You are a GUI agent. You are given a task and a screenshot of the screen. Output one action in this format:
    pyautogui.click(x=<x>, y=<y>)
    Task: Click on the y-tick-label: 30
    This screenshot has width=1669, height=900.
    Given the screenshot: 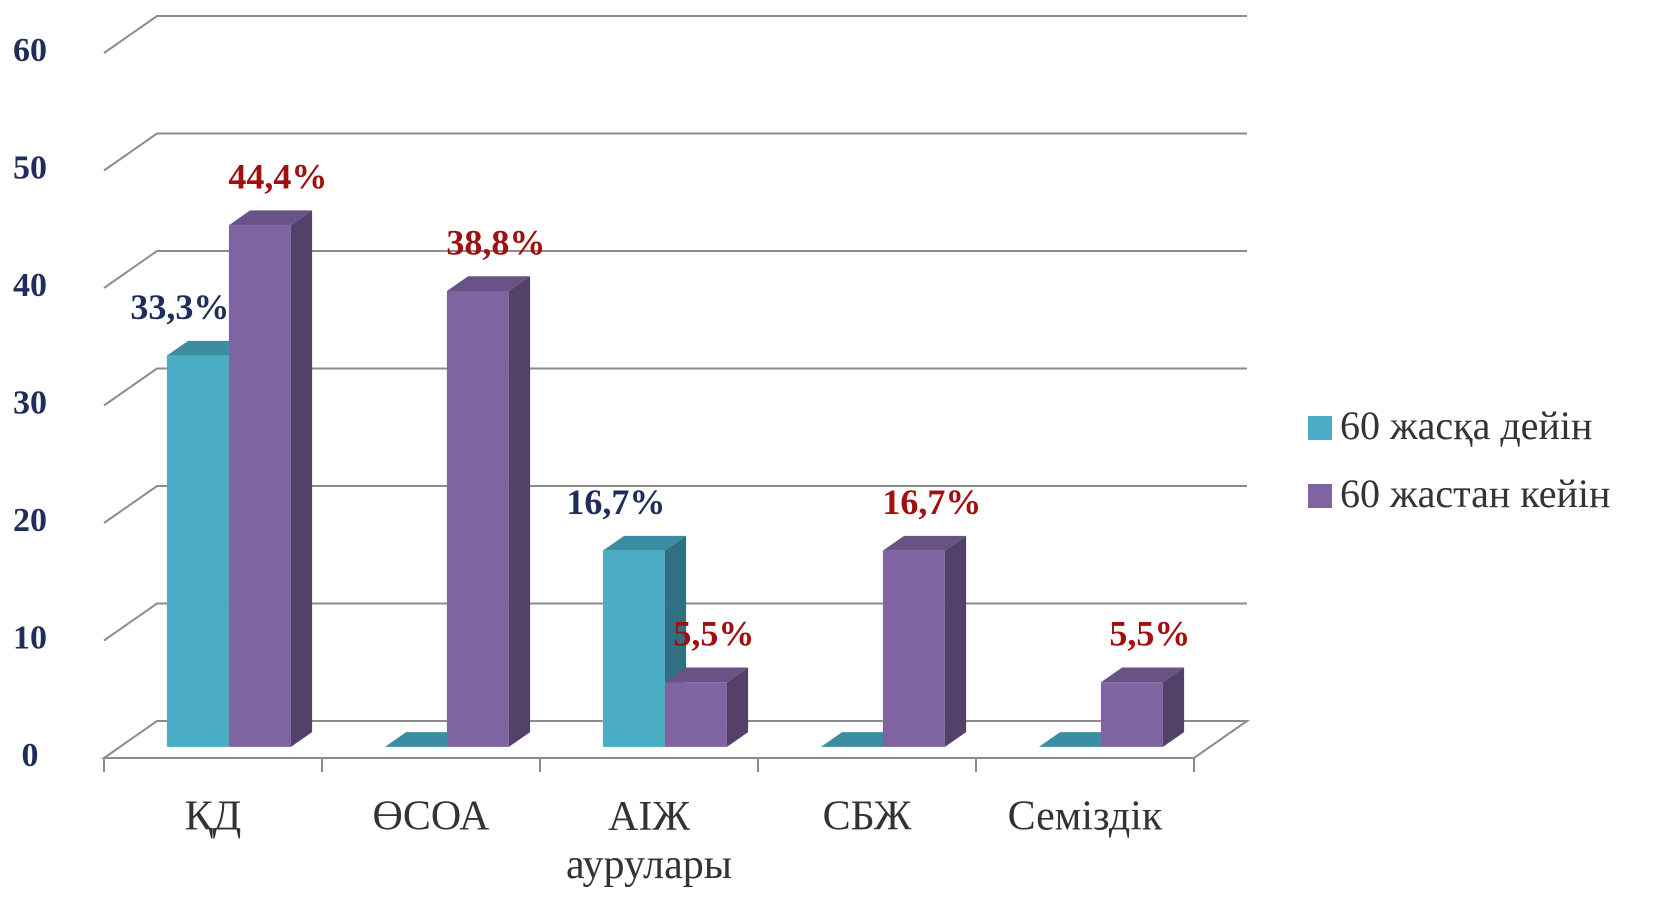 What is the action you would take?
    pyautogui.click(x=30, y=402)
    